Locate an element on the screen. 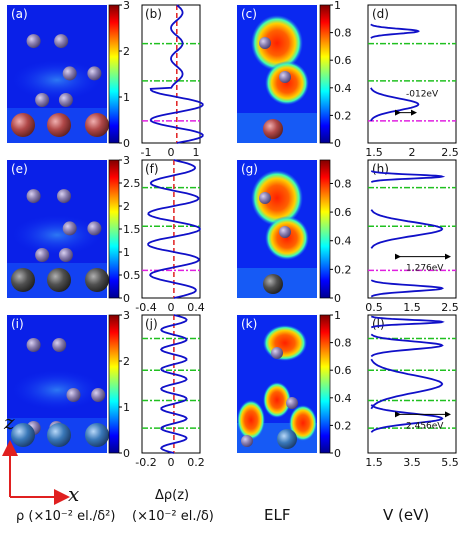  rho-units-label: ρ (×10⁻² el./δ²) is located at coordinates (66, 516).